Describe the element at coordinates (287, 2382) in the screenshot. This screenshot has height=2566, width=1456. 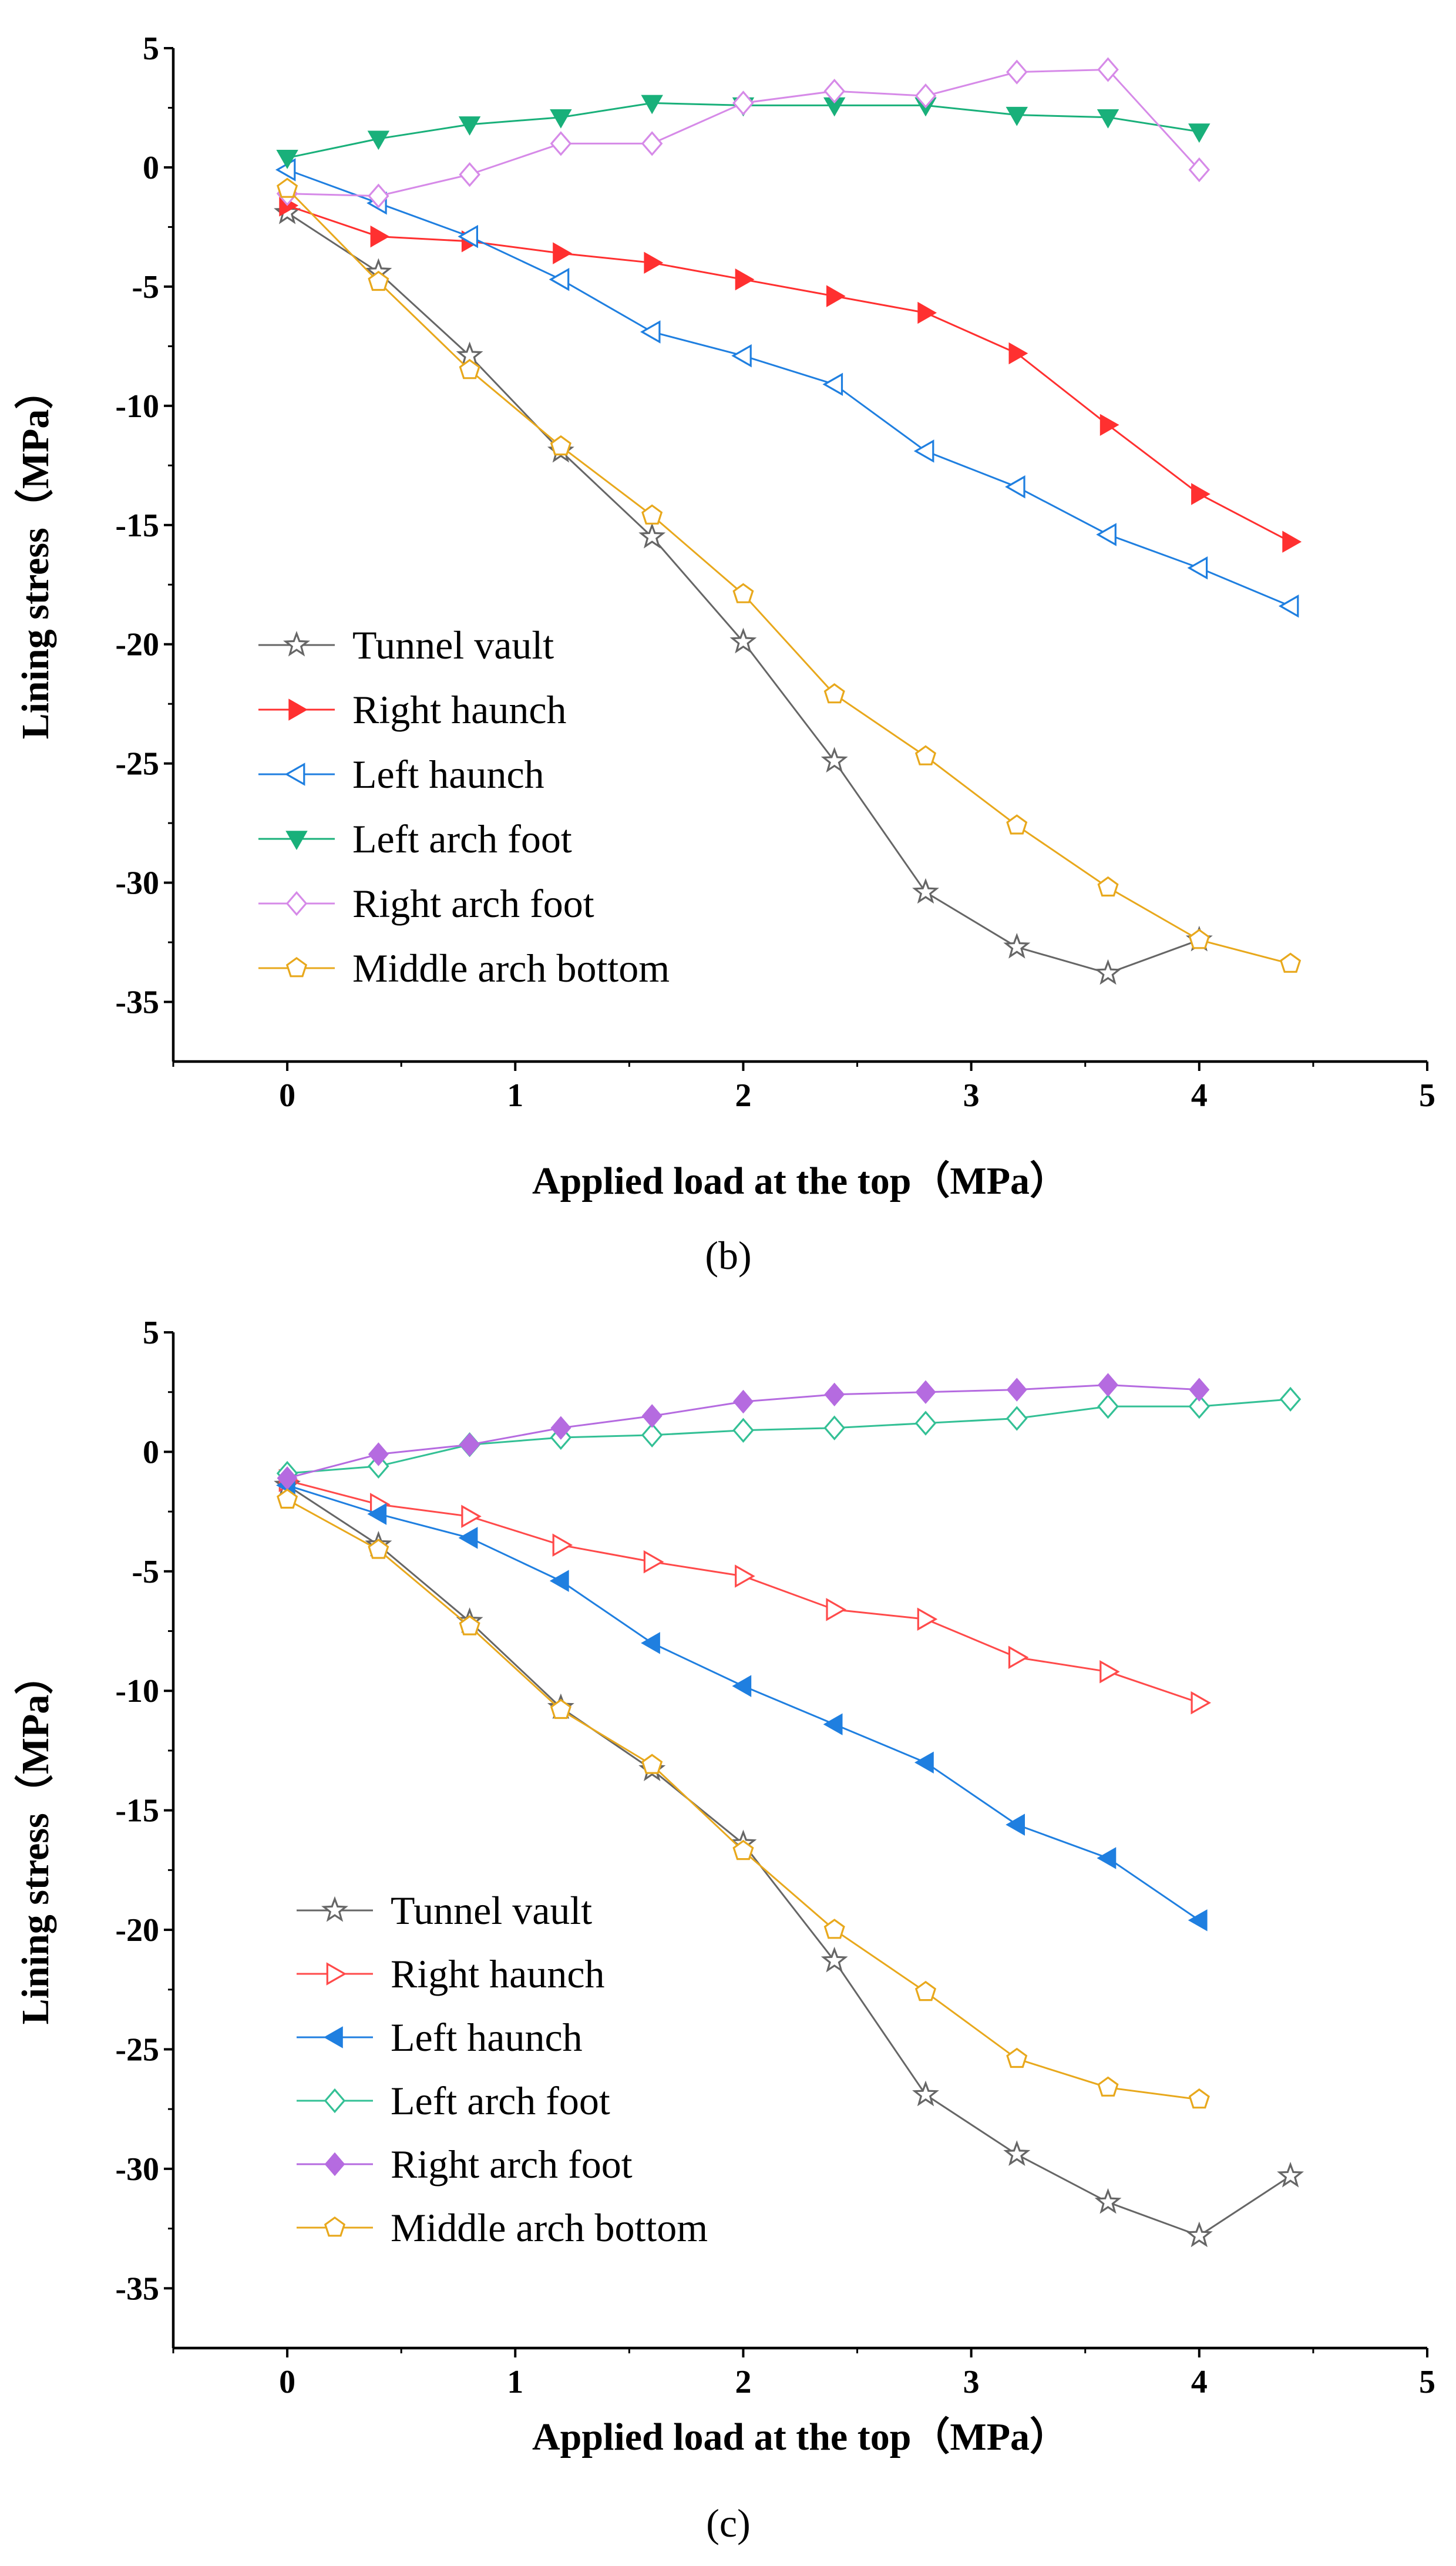
I see `x-tick-label: 0` at that location.